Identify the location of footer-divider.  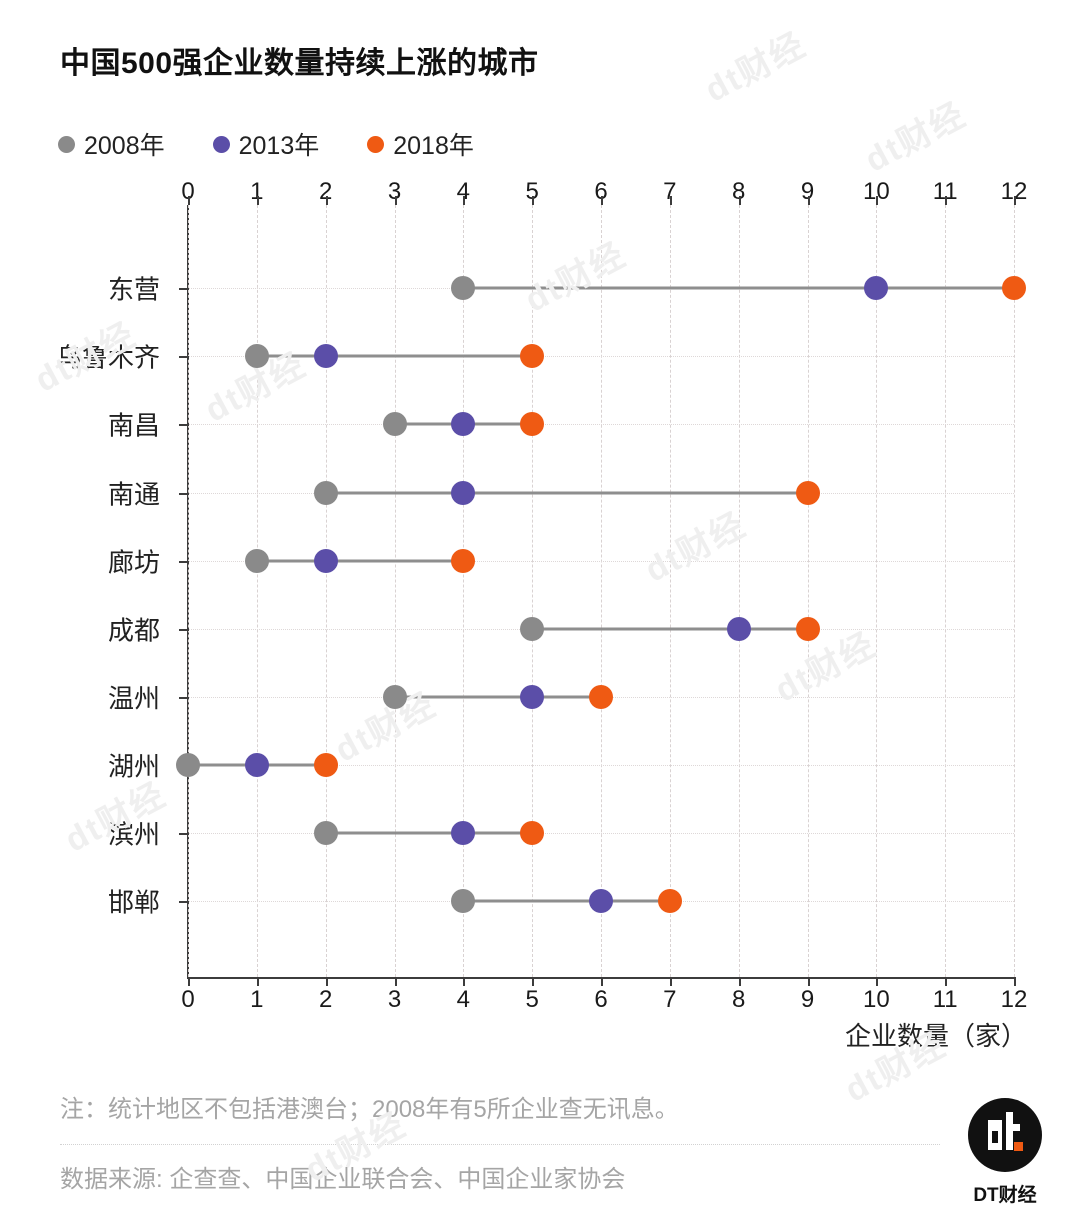
(500, 1144).